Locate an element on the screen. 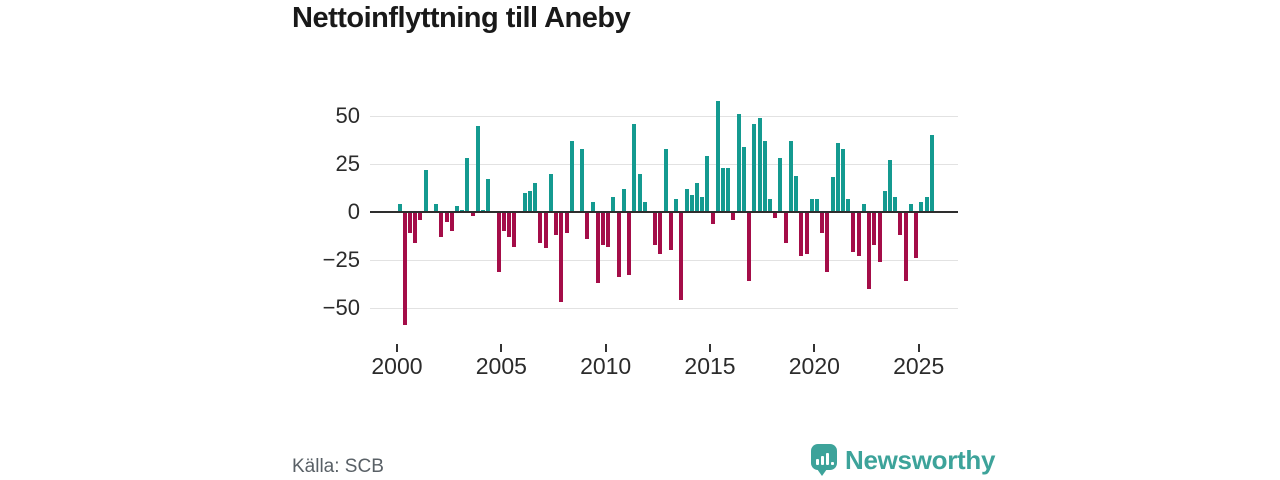  logo-exclamation-dot-icon is located at coordinates (832, 463).